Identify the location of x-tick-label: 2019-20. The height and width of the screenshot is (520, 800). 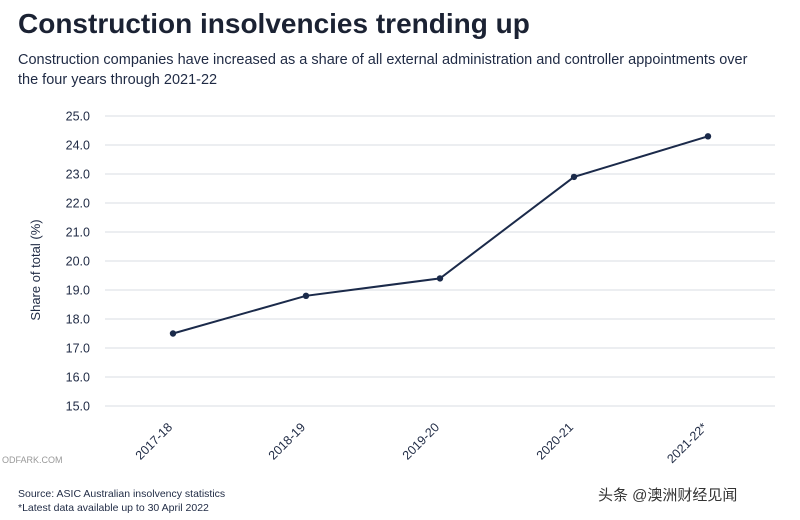
(421, 441).